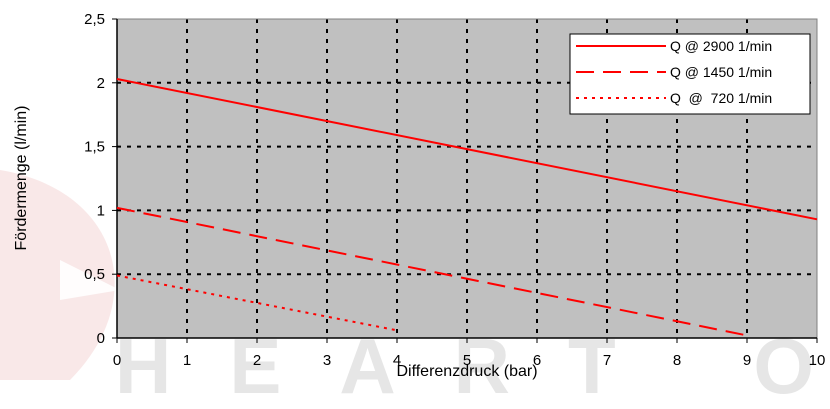  I want to click on watermark-arrow-shape, so click(90, 280).